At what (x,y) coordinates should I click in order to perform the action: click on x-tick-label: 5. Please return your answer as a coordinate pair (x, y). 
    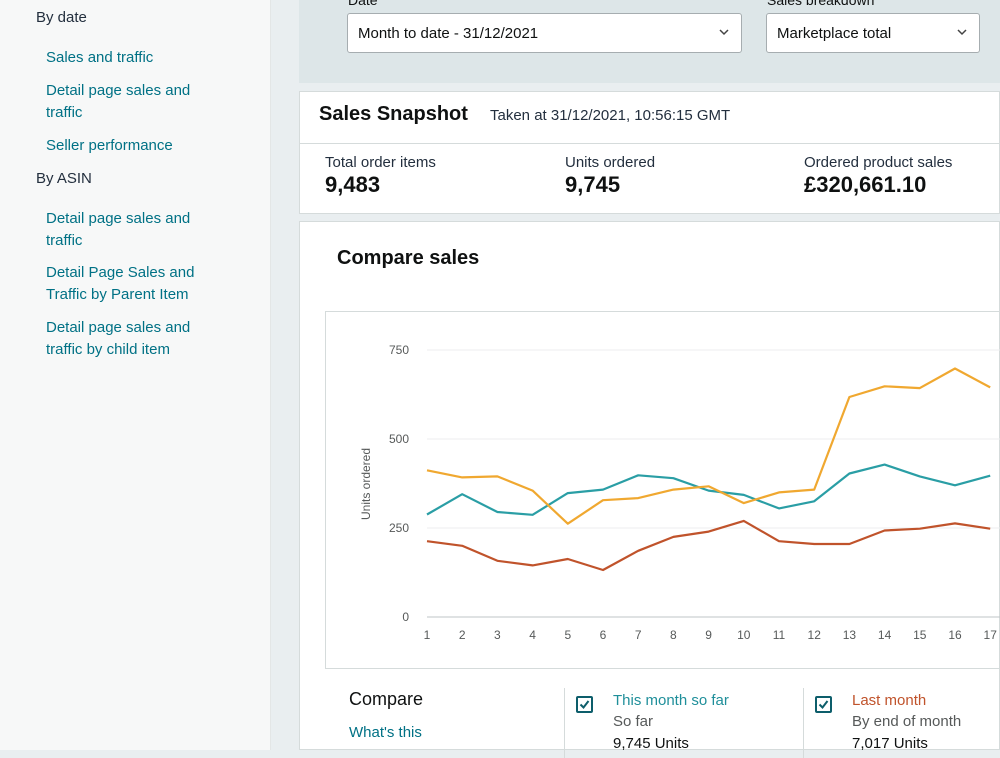
    Looking at the image, I should click on (567, 635).